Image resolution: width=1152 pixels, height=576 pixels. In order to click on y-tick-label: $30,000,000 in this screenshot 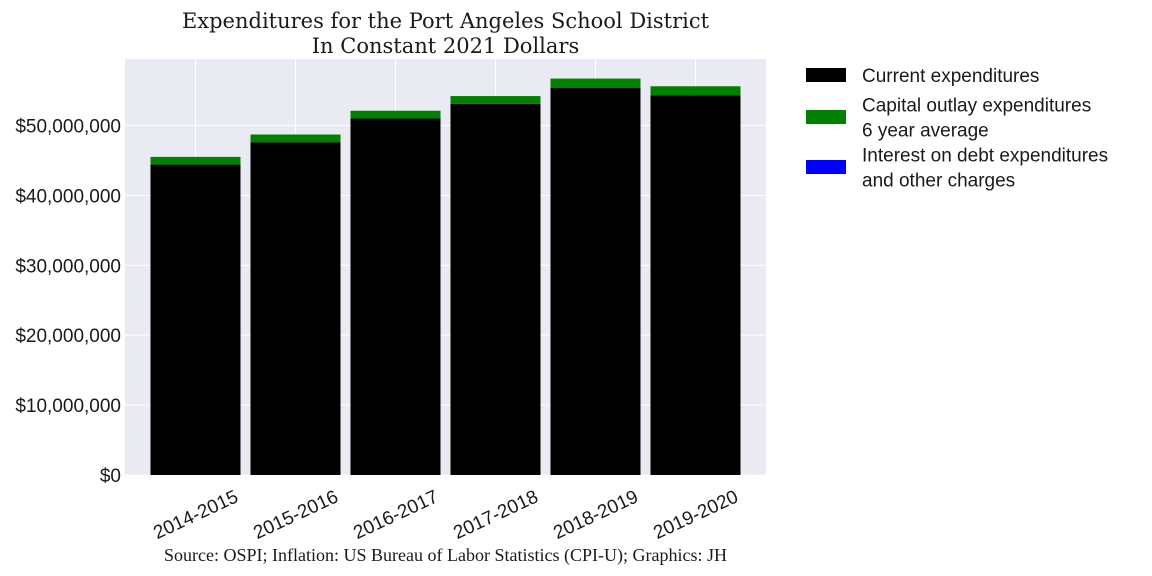, I will do `click(68, 266)`.